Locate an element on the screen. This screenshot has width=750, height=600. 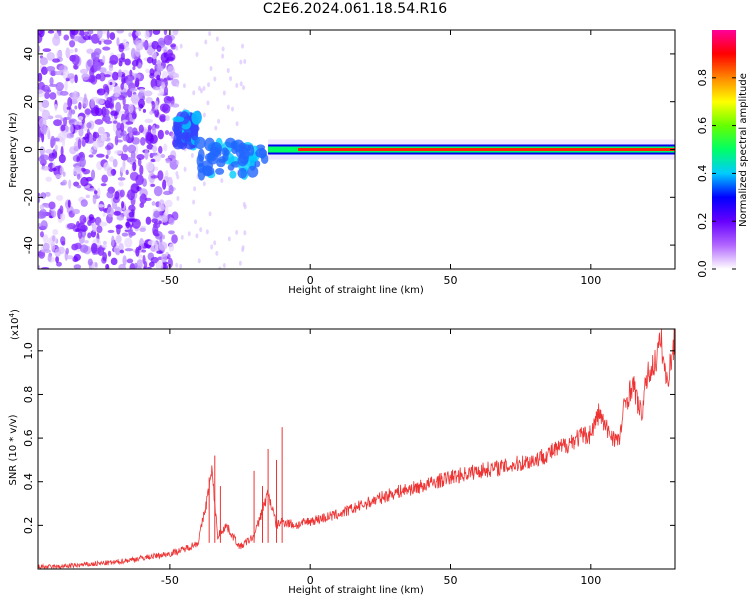
colorbar-tick-label: 0.2 is located at coordinates (702, 221).